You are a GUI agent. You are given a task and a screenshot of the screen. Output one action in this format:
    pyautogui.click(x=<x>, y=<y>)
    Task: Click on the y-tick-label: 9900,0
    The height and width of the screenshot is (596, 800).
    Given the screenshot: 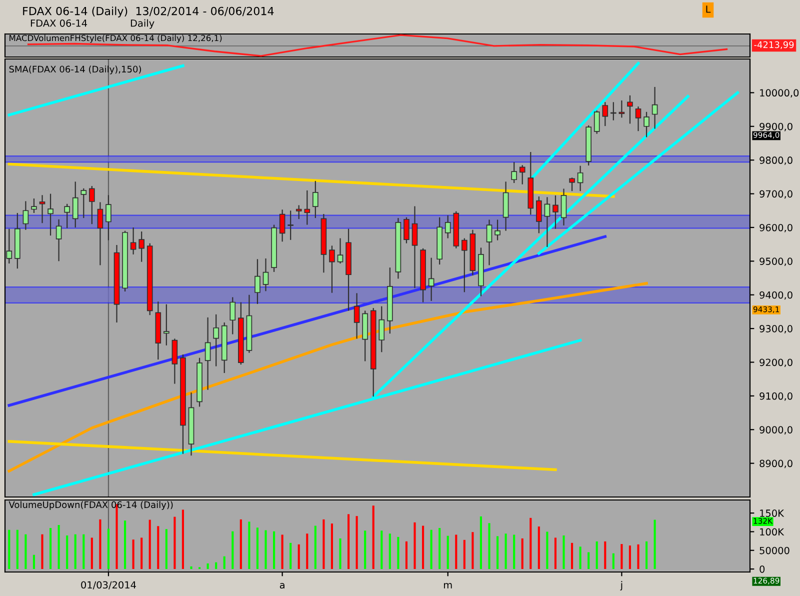 What is the action you would take?
    pyautogui.click(x=776, y=127)
    